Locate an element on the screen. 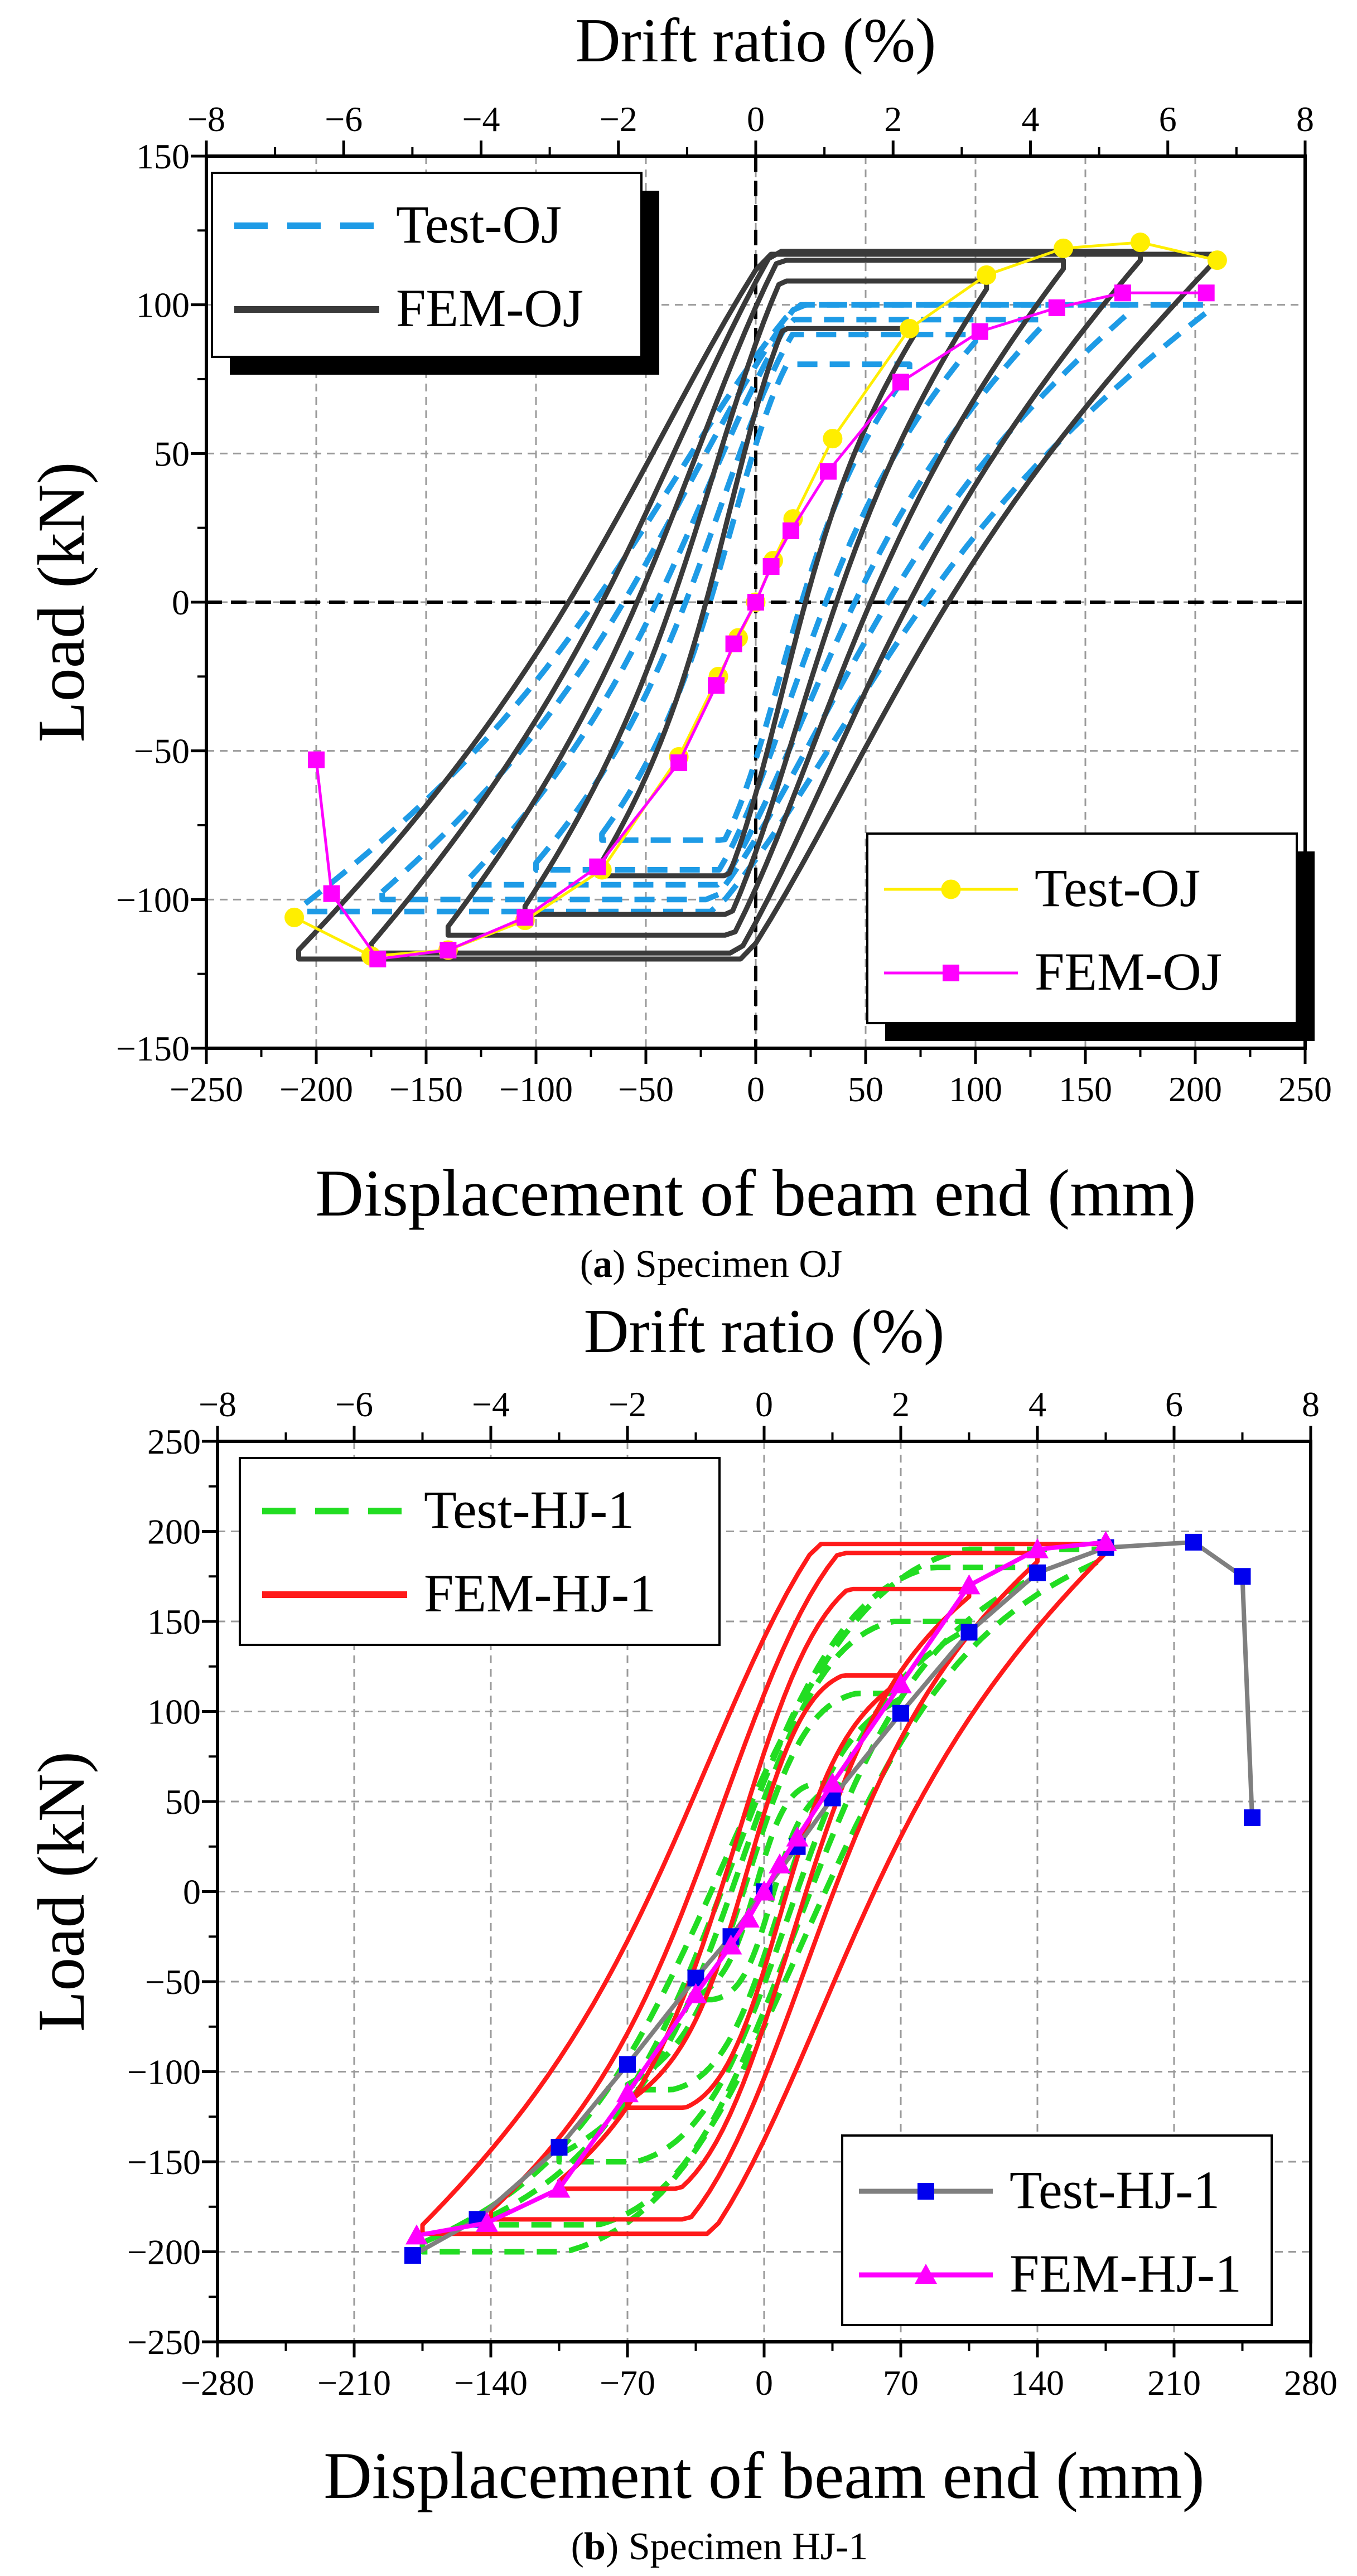 The width and height of the screenshot is (1357, 2576). top-tick-label: 6 is located at coordinates (1174, 1404).